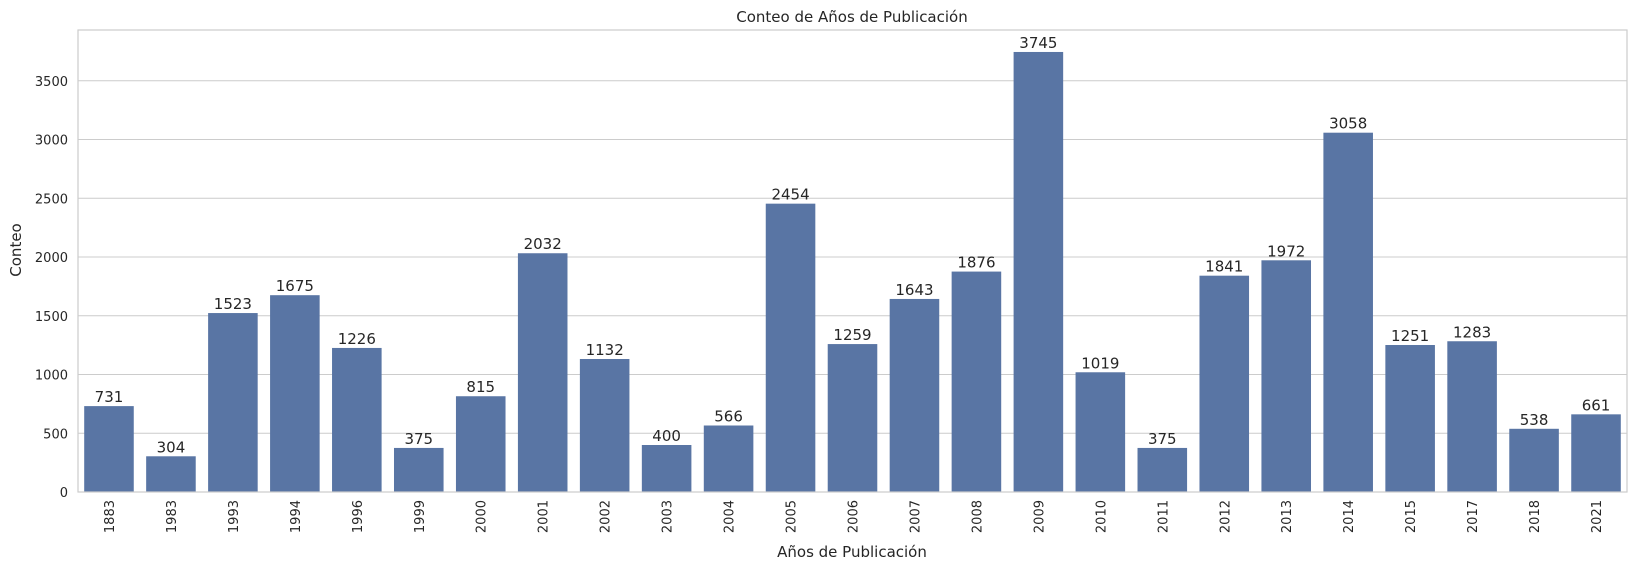 The image size is (1637, 570). Describe the element at coordinates (480, 387) in the screenshot. I see `bar-value-label: 815` at that location.